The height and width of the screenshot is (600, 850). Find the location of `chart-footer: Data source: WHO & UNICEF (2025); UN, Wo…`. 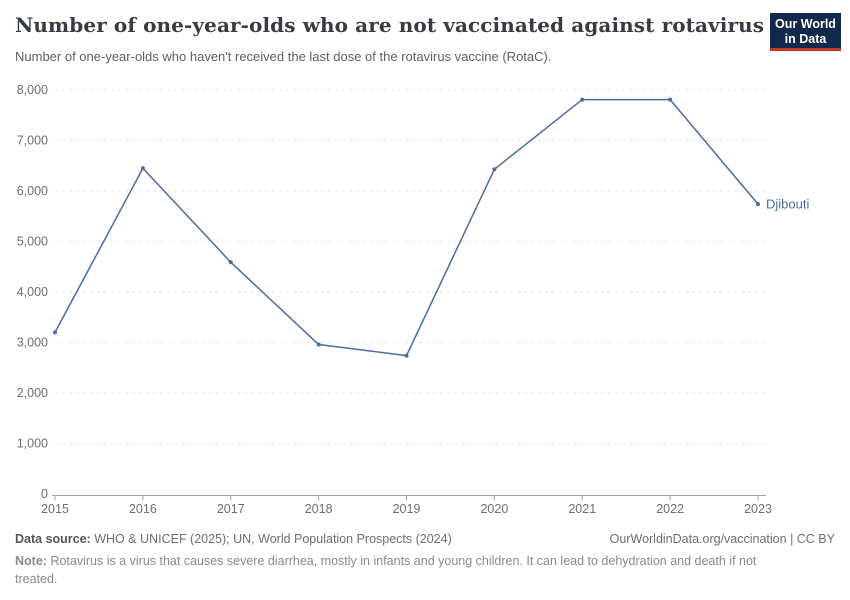

chart-footer: Data source: WHO & UNICEF (2025); UN, Wo… is located at coordinates (425, 559).